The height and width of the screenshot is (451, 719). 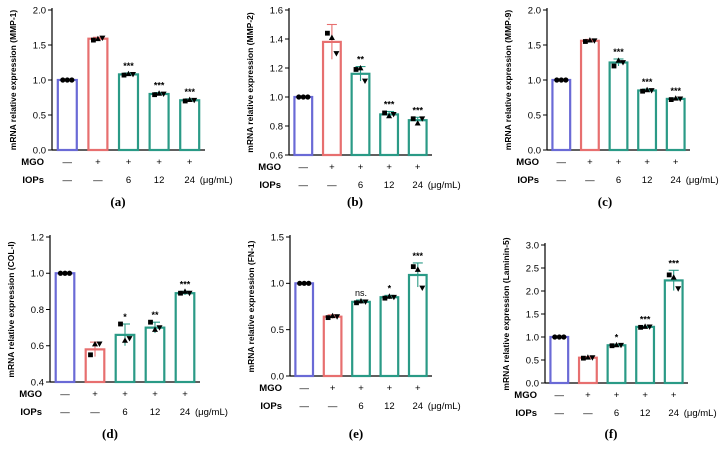 I want to click on y-axis-label: mRNA relative expression (COL-I), so click(x=11, y=309).